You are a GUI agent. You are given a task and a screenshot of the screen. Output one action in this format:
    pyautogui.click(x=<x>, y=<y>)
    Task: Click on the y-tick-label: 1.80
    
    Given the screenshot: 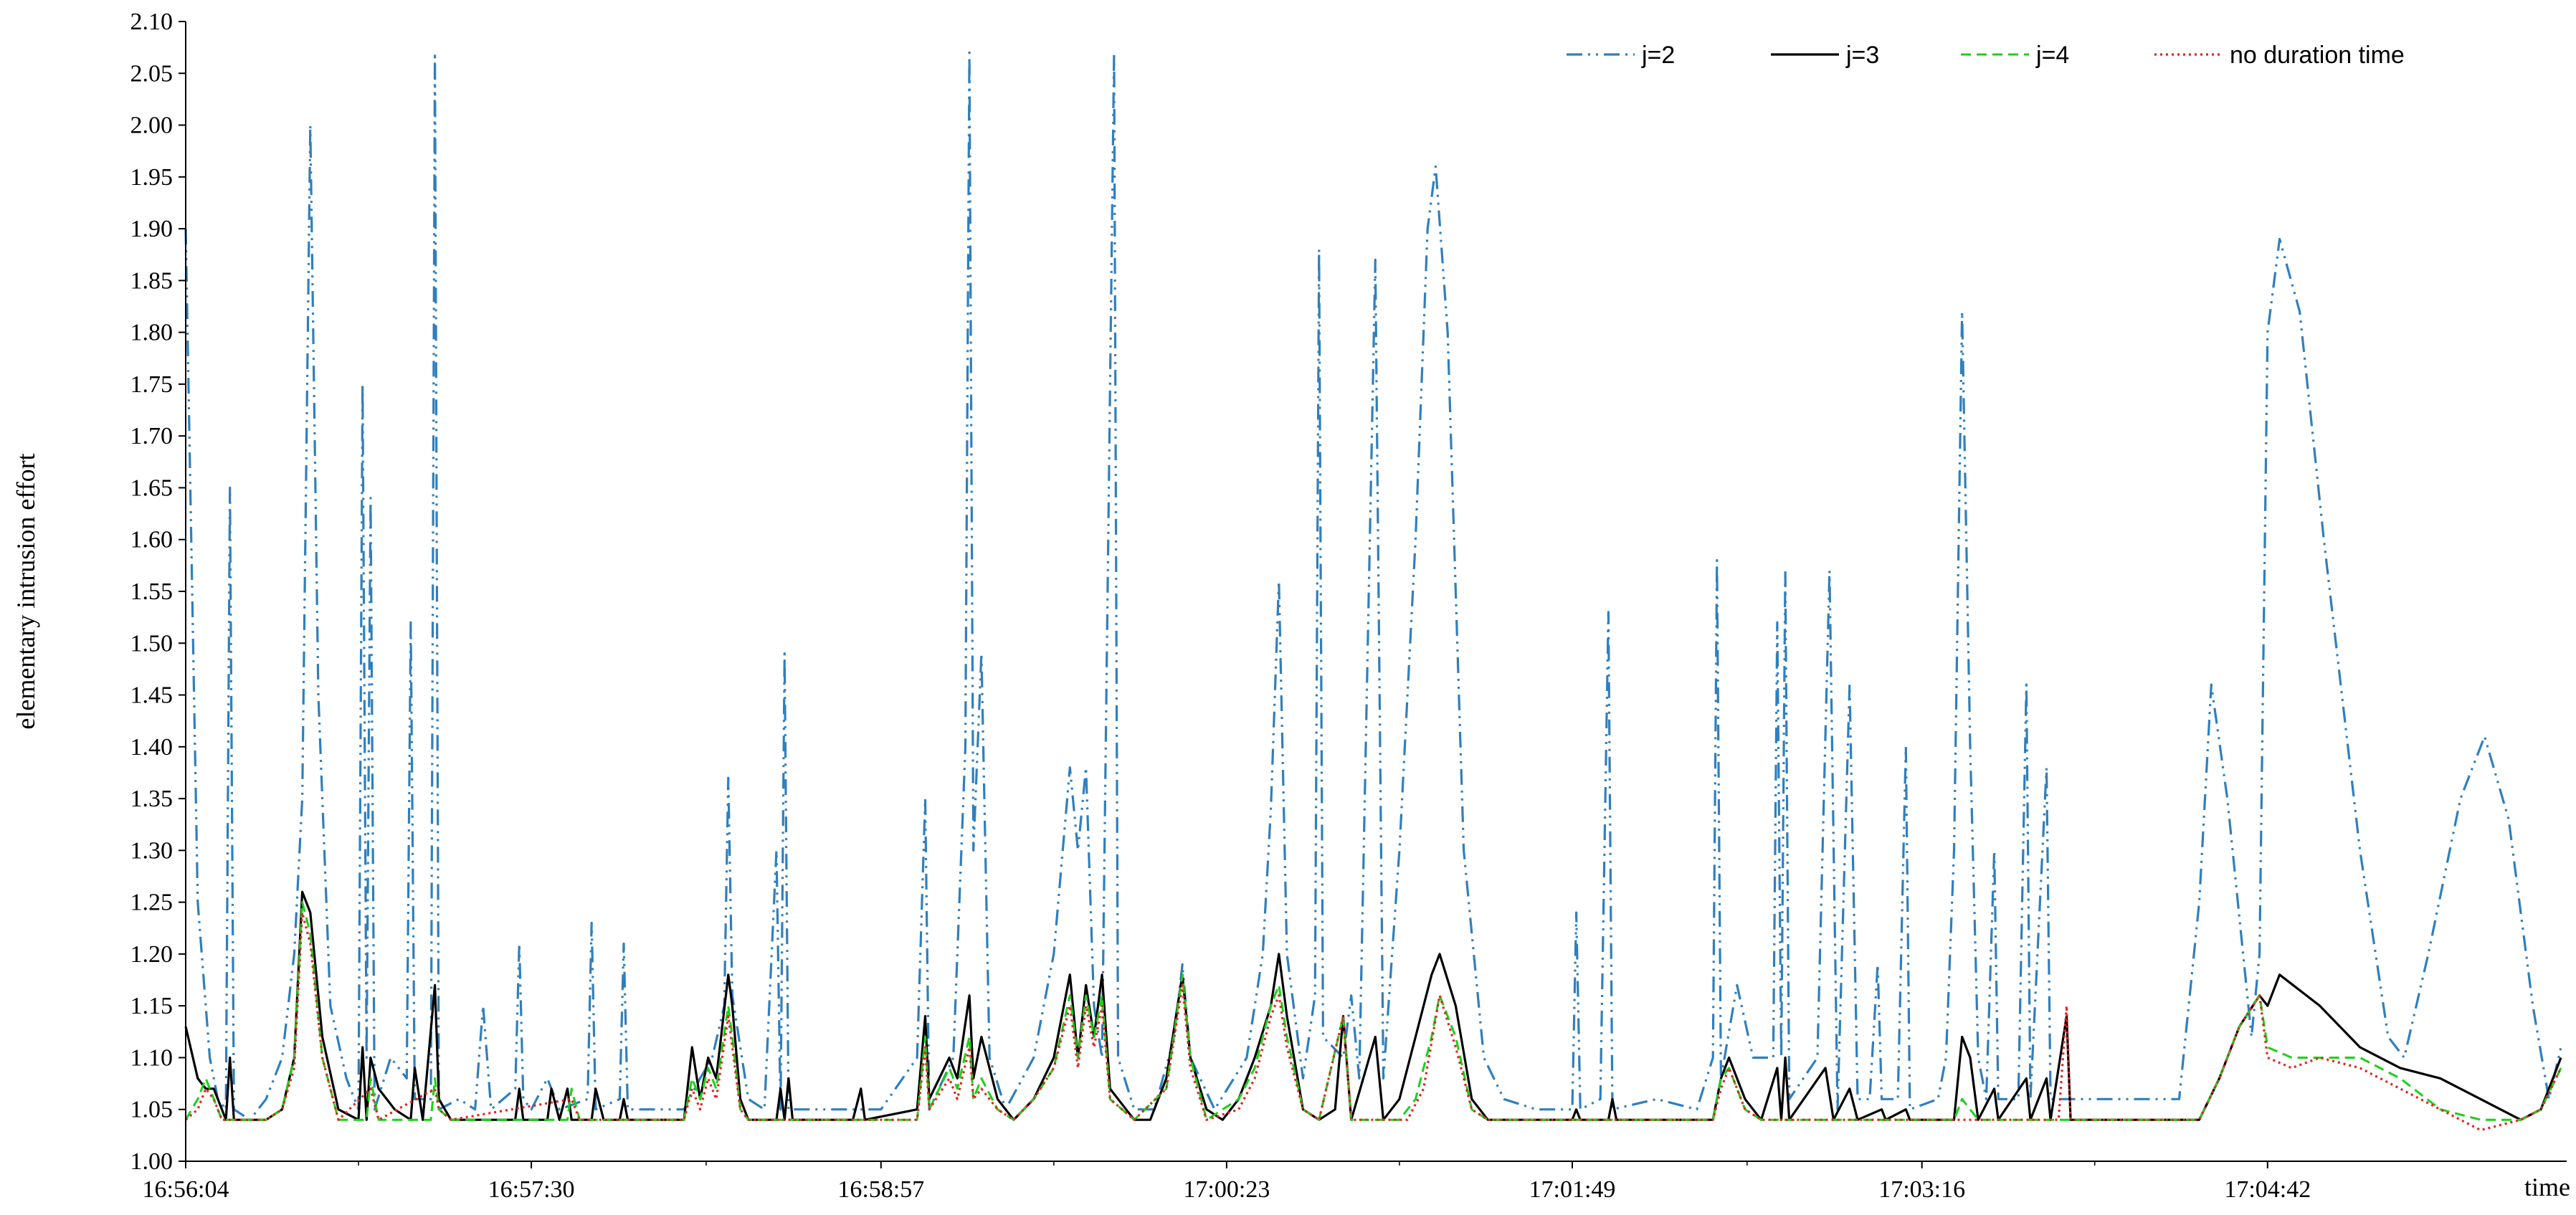 What is the action you would take?
    pyautogui.click(x=152, y=333)
    